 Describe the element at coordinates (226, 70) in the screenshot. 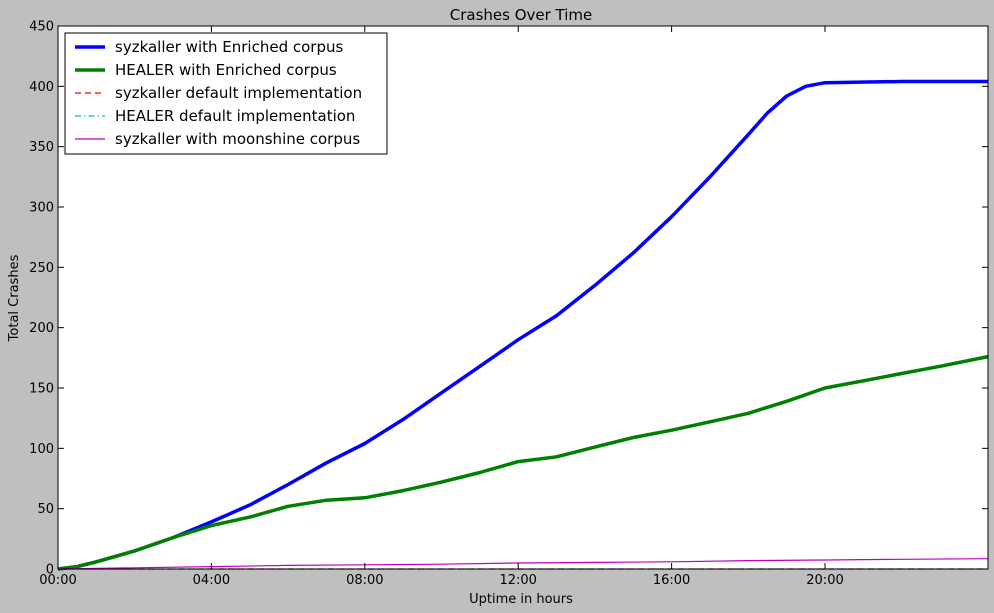

I see `legend-label-2: HEALER with Enriched corpus` at that location.